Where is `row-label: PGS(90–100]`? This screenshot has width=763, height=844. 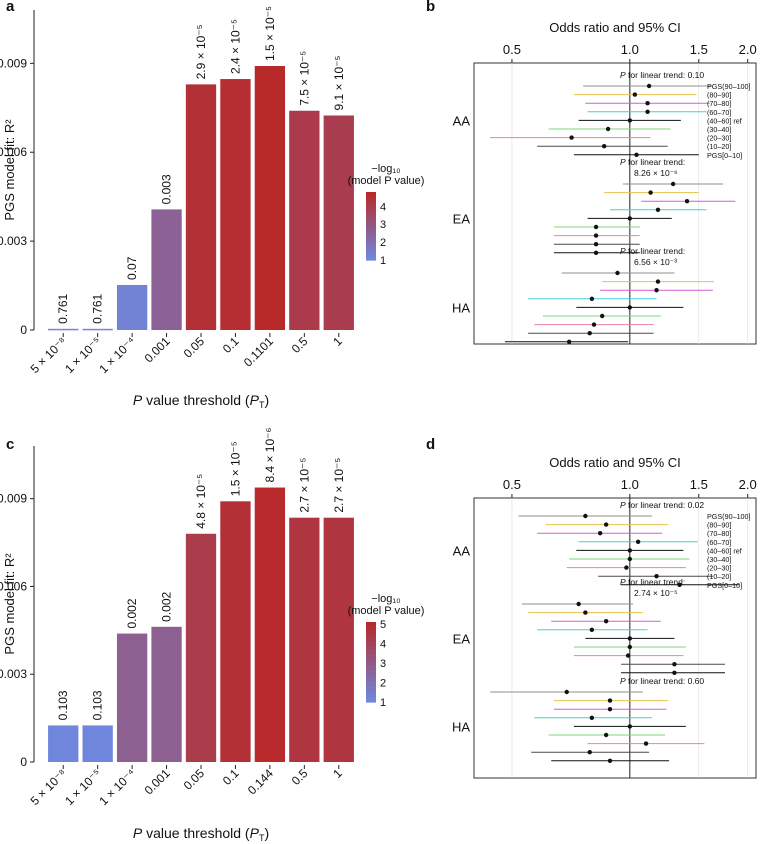 row-label: PGS(90–100] is located at coordinates (729, 86).